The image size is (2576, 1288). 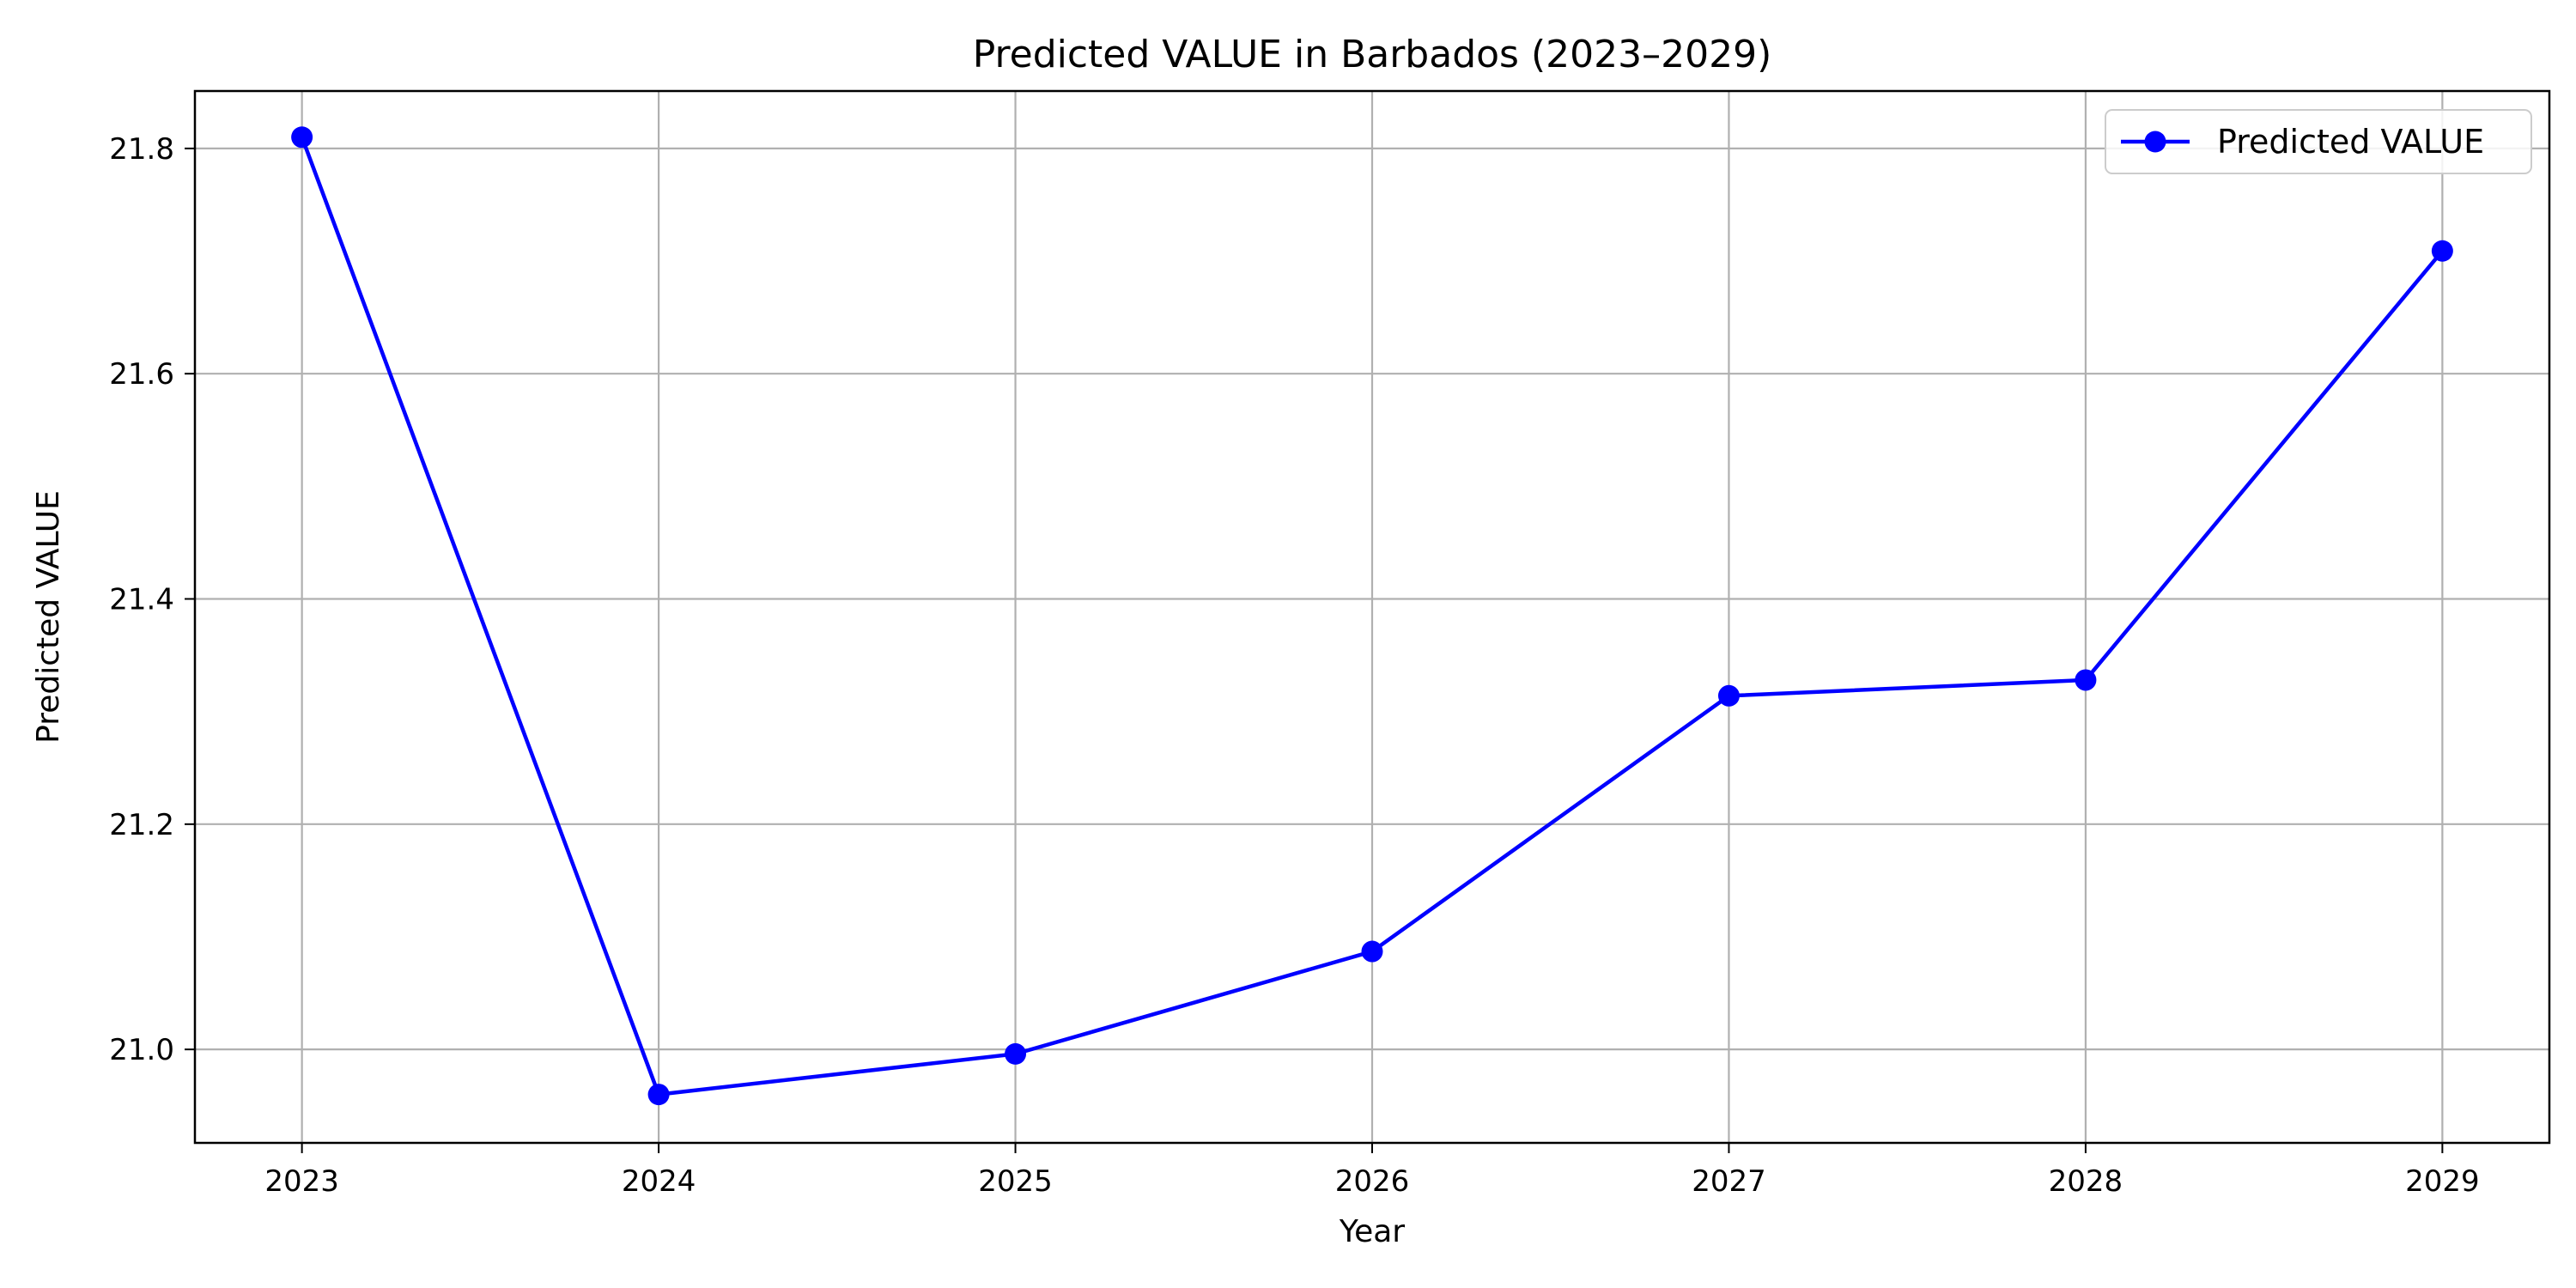 What do you see at coordinates (659, 1181) in the screenshot?
I see `x-tick-label: 2024` at bounding box center [659, 1181].